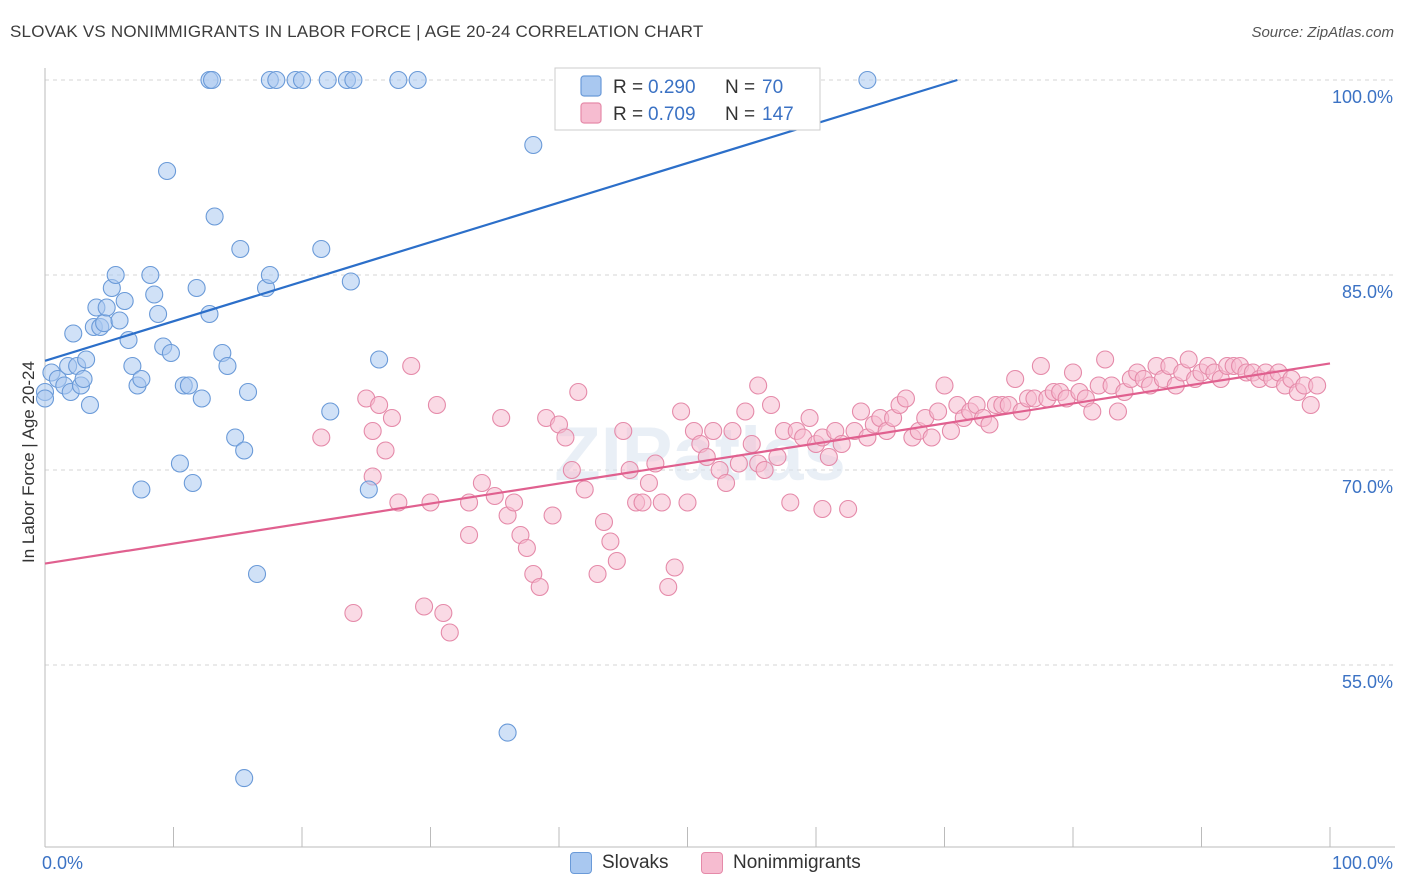  Describe the element at coordinates (635, 862) in the screenshot. I see `legend-label-slovaks: Slovaks` at that location.